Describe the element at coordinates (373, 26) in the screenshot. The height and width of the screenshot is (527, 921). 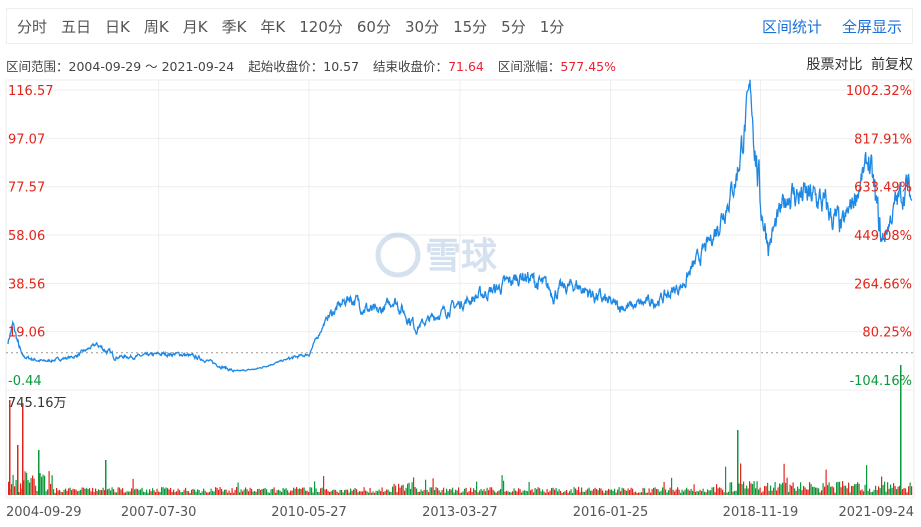
I see `tab-60min: 60分` at that location.